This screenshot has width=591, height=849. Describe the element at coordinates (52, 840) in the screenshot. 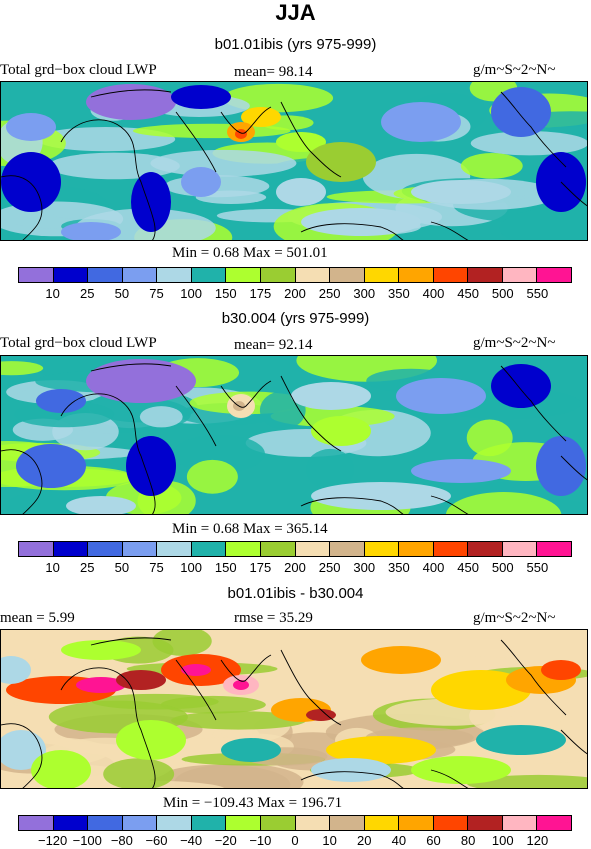

I see `colorbar-tick-label: −120` at that location.